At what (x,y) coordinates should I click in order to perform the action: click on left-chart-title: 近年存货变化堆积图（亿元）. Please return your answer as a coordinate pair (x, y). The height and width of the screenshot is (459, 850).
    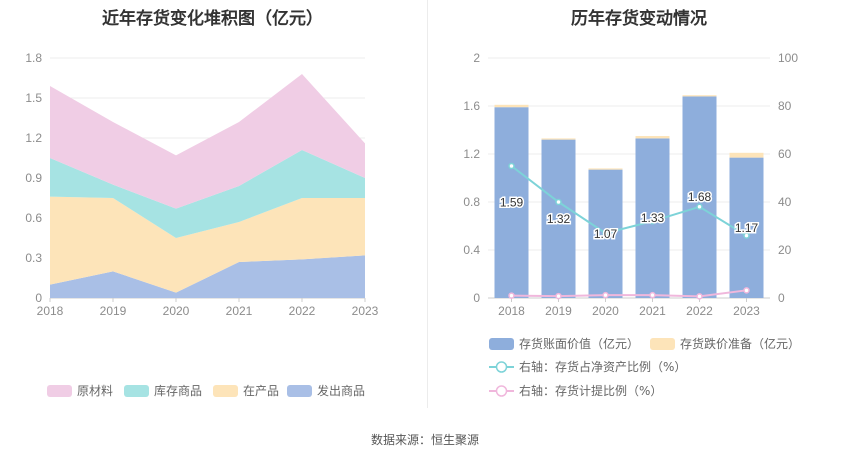
    Looking at the image, I should click on (212, 19).